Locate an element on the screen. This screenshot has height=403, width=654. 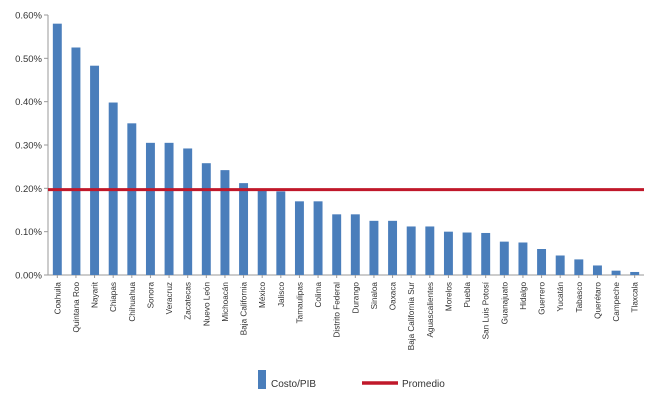
x-tick-label: Tlaxcala is located at coordinates (635, 297).